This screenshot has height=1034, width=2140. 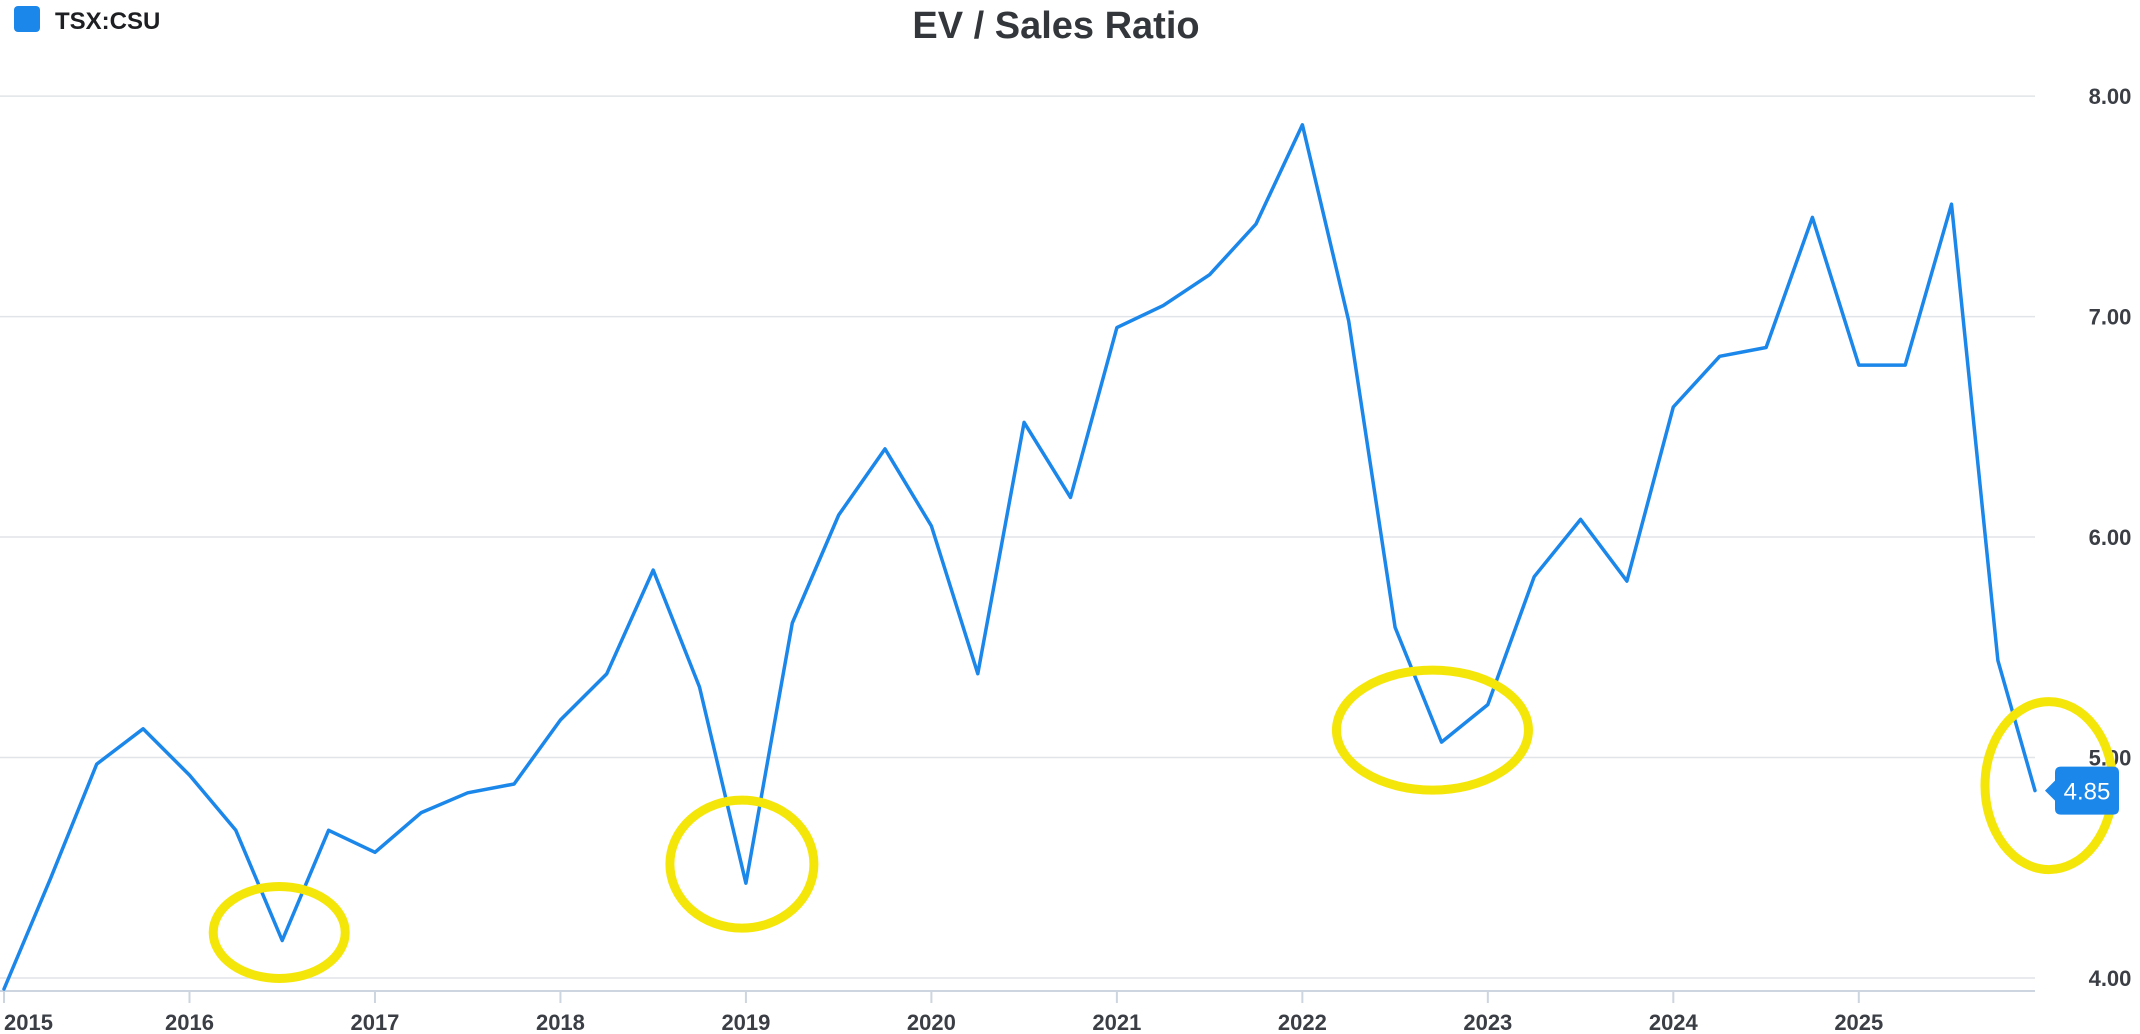 I want to click on legend-swatch, so click(x=27, y=19).